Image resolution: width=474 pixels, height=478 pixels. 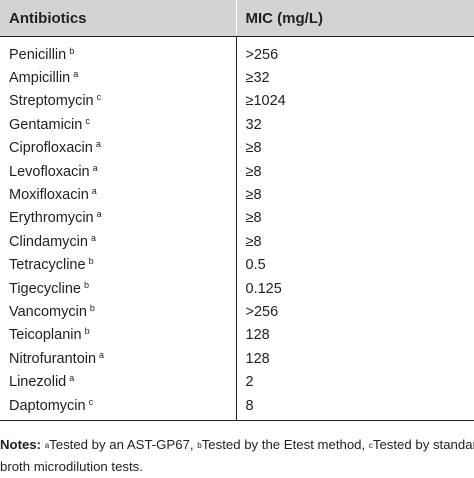 What do you see at coordinates (48, 311) in the screenshot?
I see `antibiotic-name: Vancomycin` at bounding box center [48, 311].